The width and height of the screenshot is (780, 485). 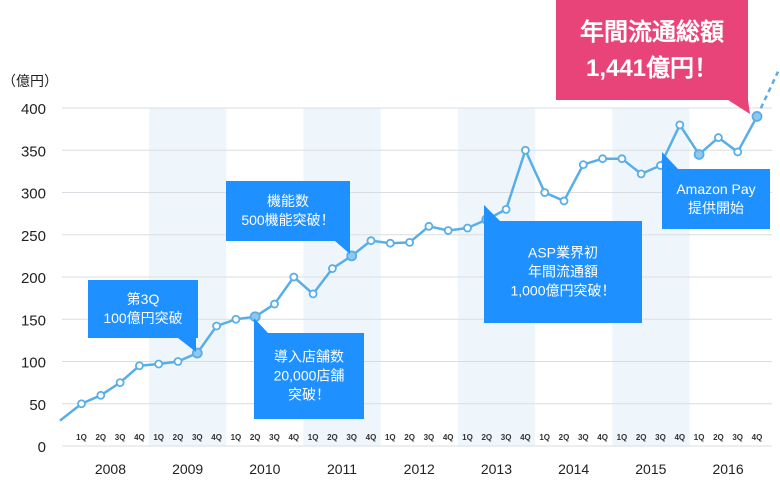 What do you see at coordinates (288, 201) in the screenshot?
I see `annotation-text: 機能数` at bounding box center [288, 201].